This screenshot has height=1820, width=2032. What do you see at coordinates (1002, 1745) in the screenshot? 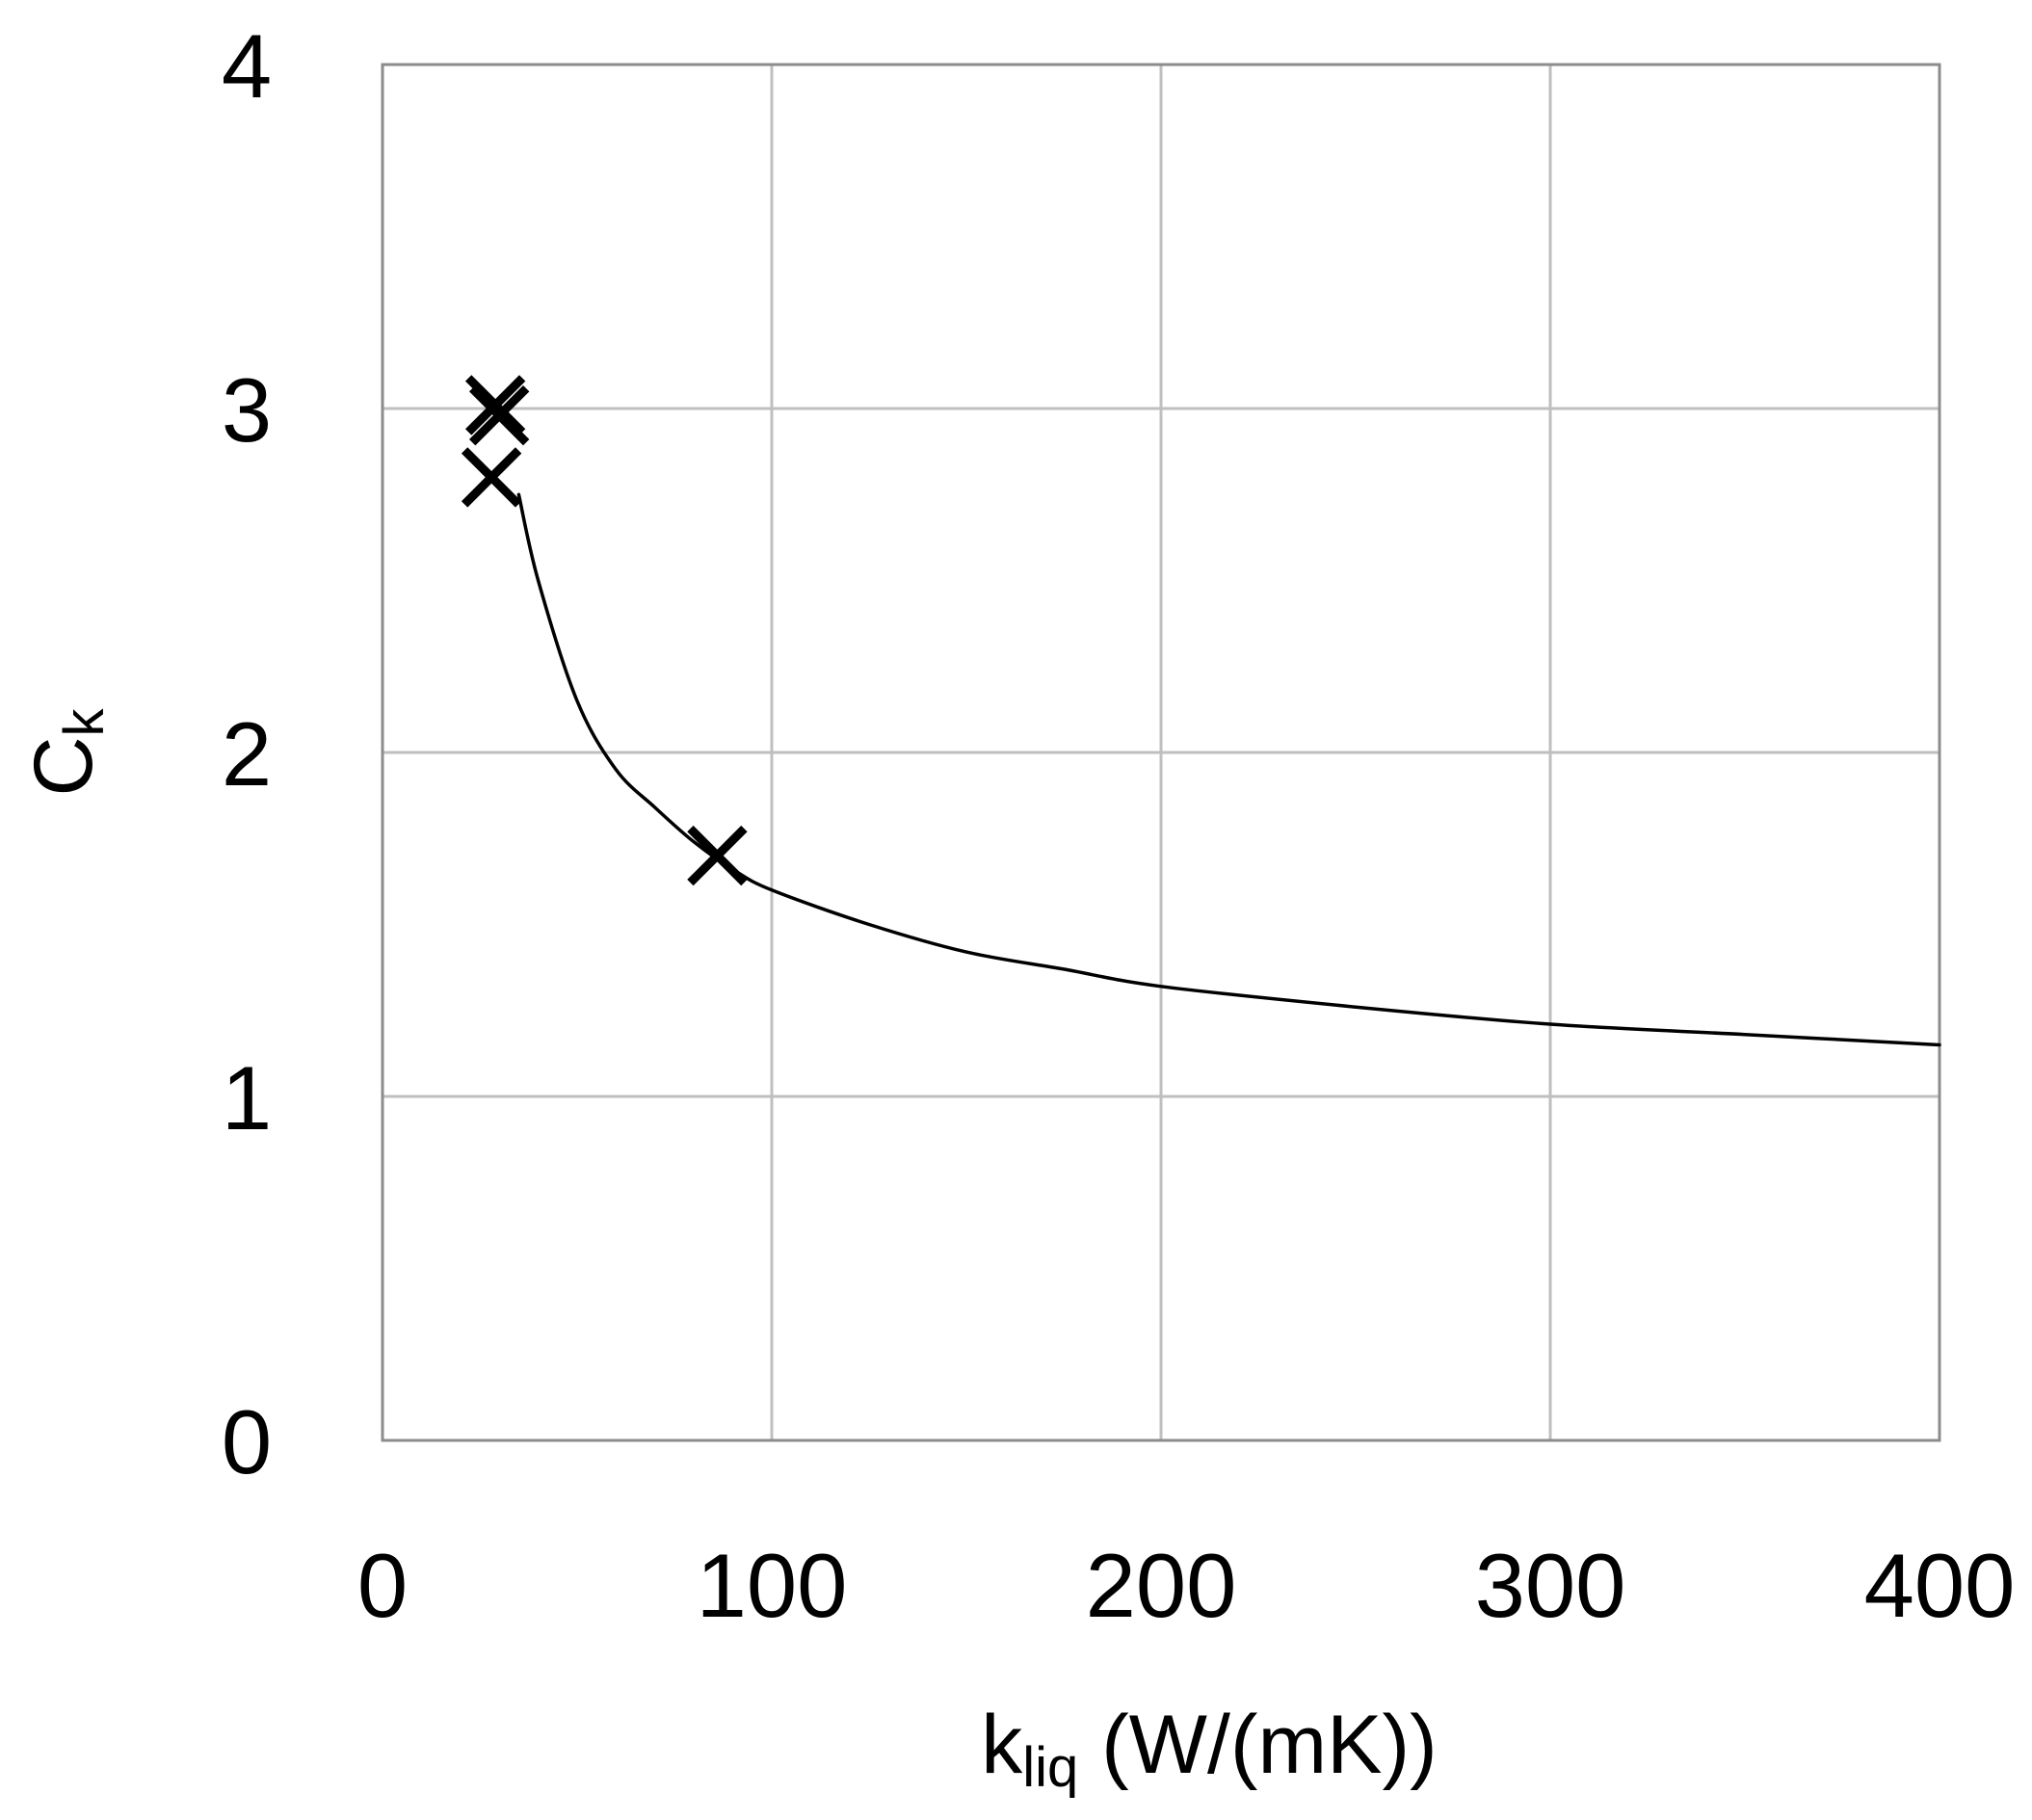
I see `x-axis-title-main: k` at bounding box center [1002, 1745].